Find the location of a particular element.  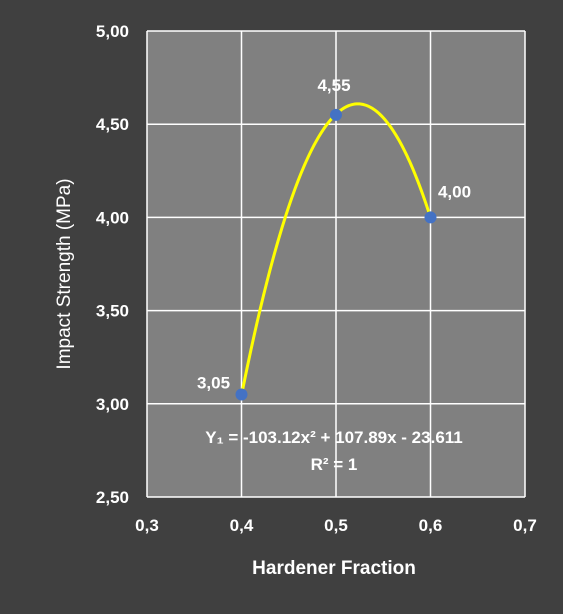

x-axis-label: Hardener Fraction is located at coordinates (334, 568).